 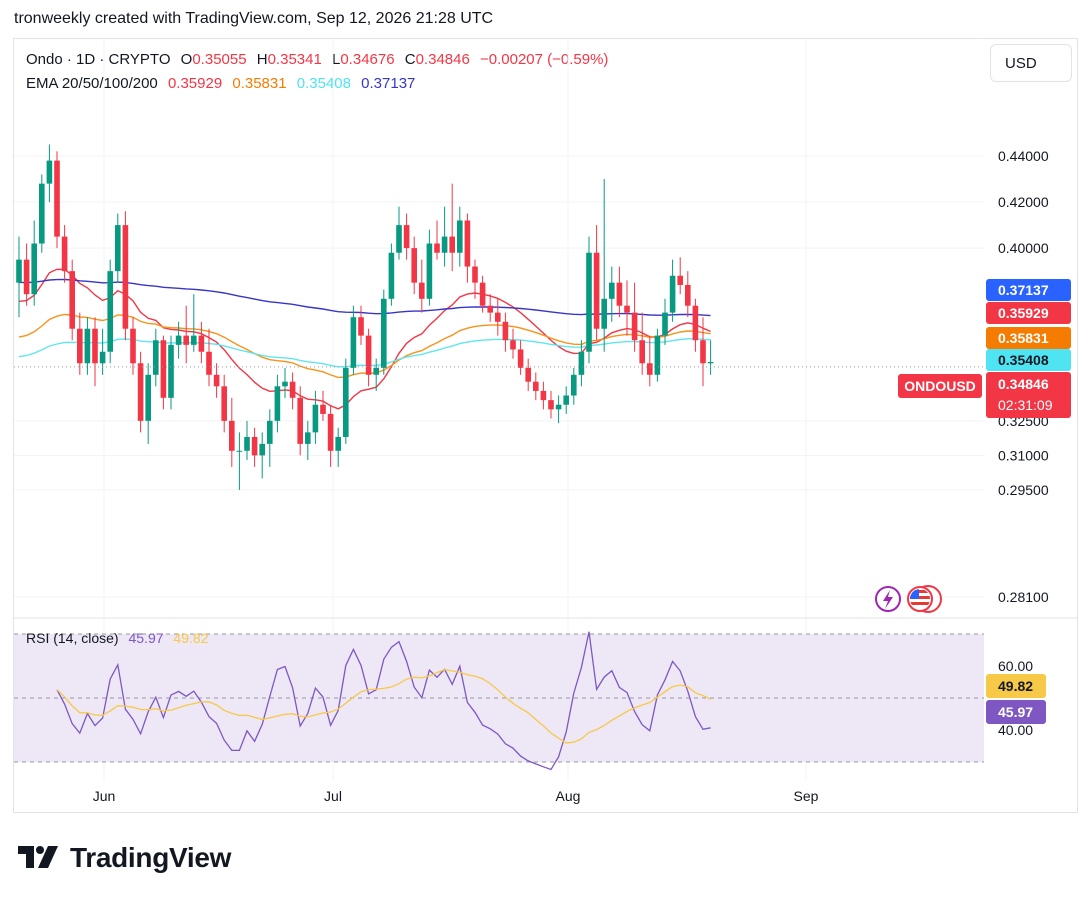 I want to click on rsi-legend: RSI (14, close) 45.97 49.82, so click(x=117, y=638).